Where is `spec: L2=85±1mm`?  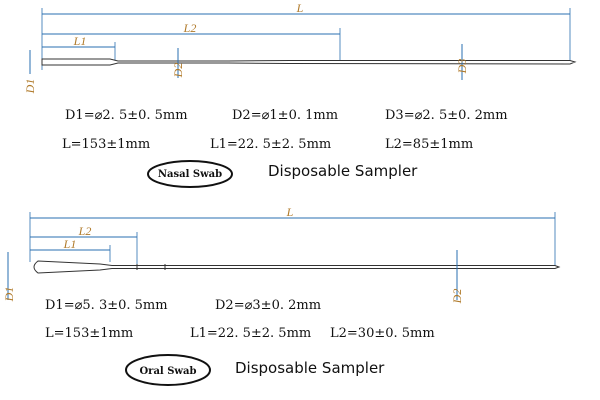 spec: L2=85±1mm is located at coordinates (429, 144).